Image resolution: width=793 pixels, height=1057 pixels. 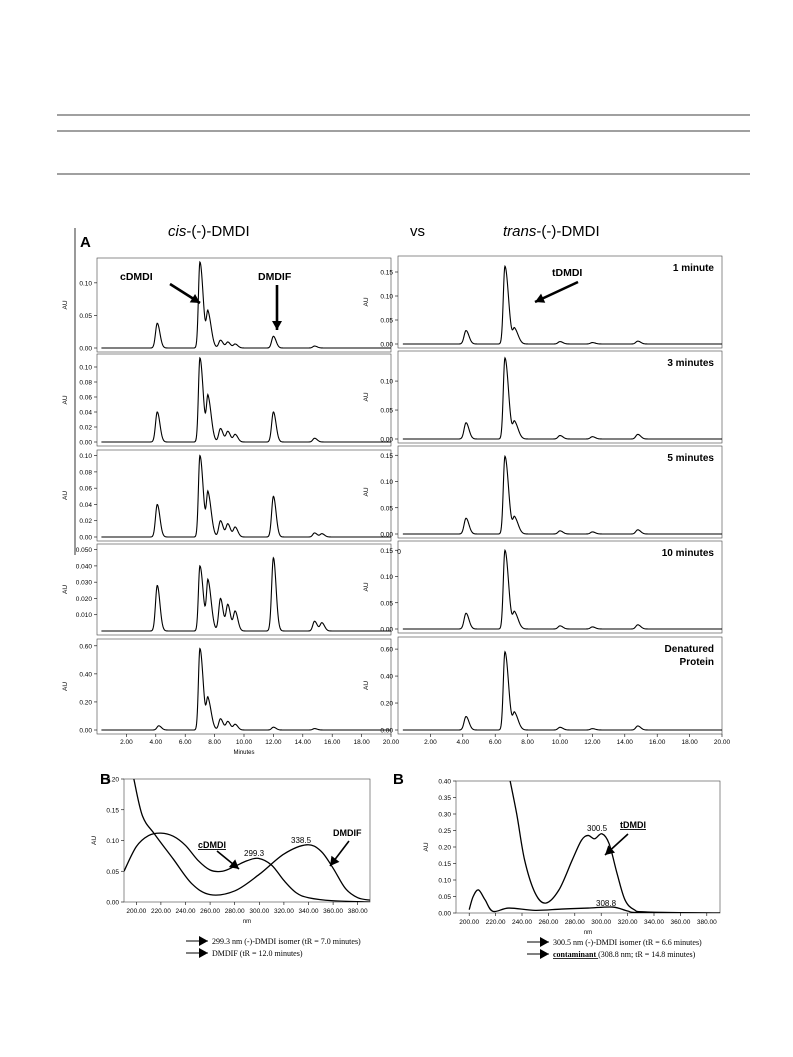 I want to click on arrow-dmdif-spectrum-head, so click(x=335, y=860).